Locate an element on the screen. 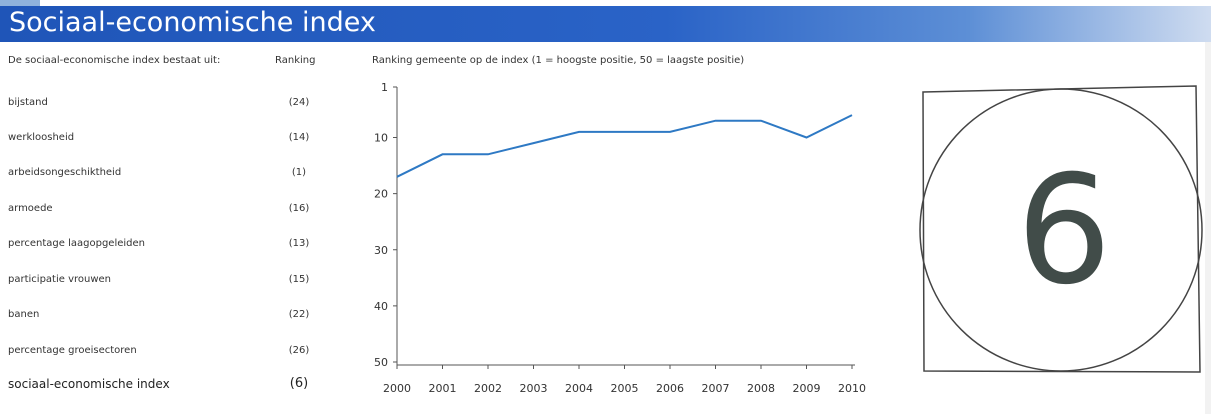 The height and width of the screenshot is (414, 1211). component-label-arbeidsongeschiktheid: arbeidsongeschiktheid is located at coordinates (65, 172).